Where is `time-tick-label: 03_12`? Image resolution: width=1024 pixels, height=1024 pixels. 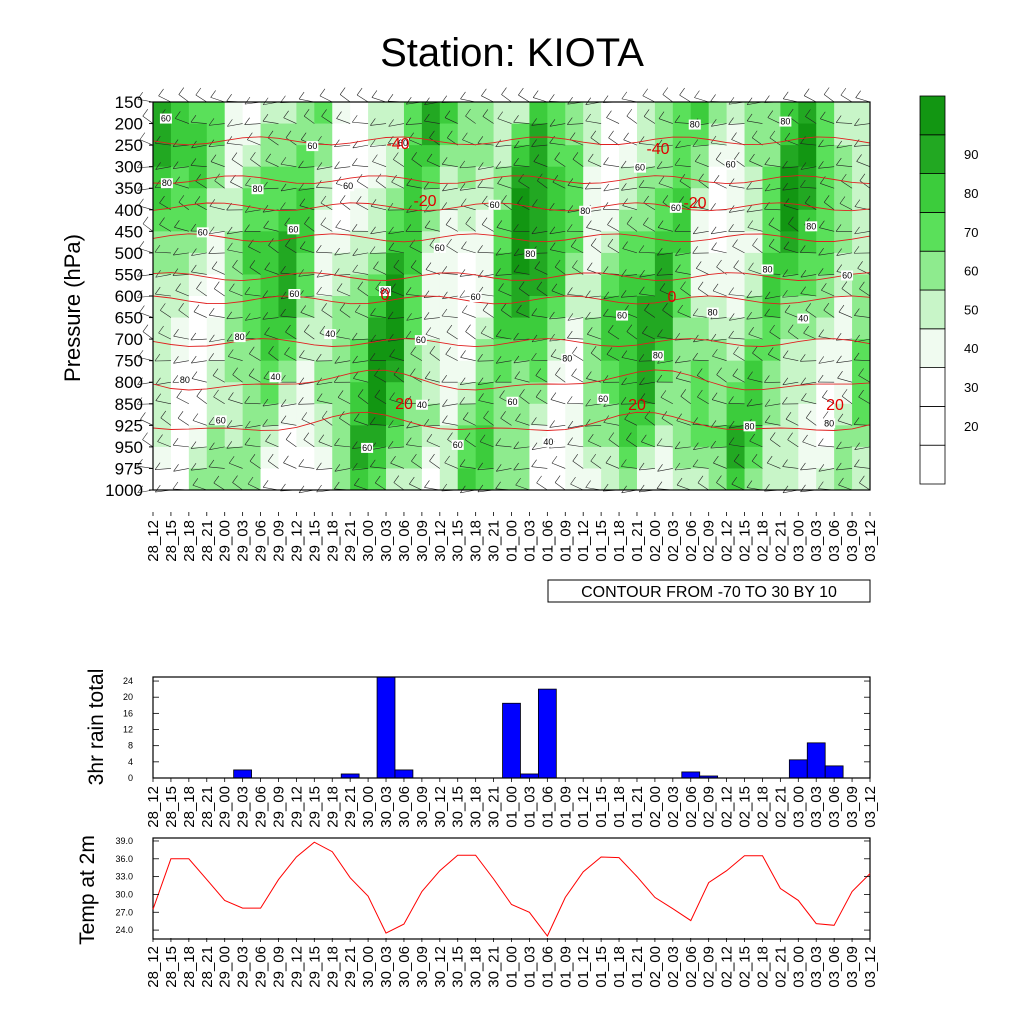 time-tick-label: 03_12 is located at coordinates (870, 807).